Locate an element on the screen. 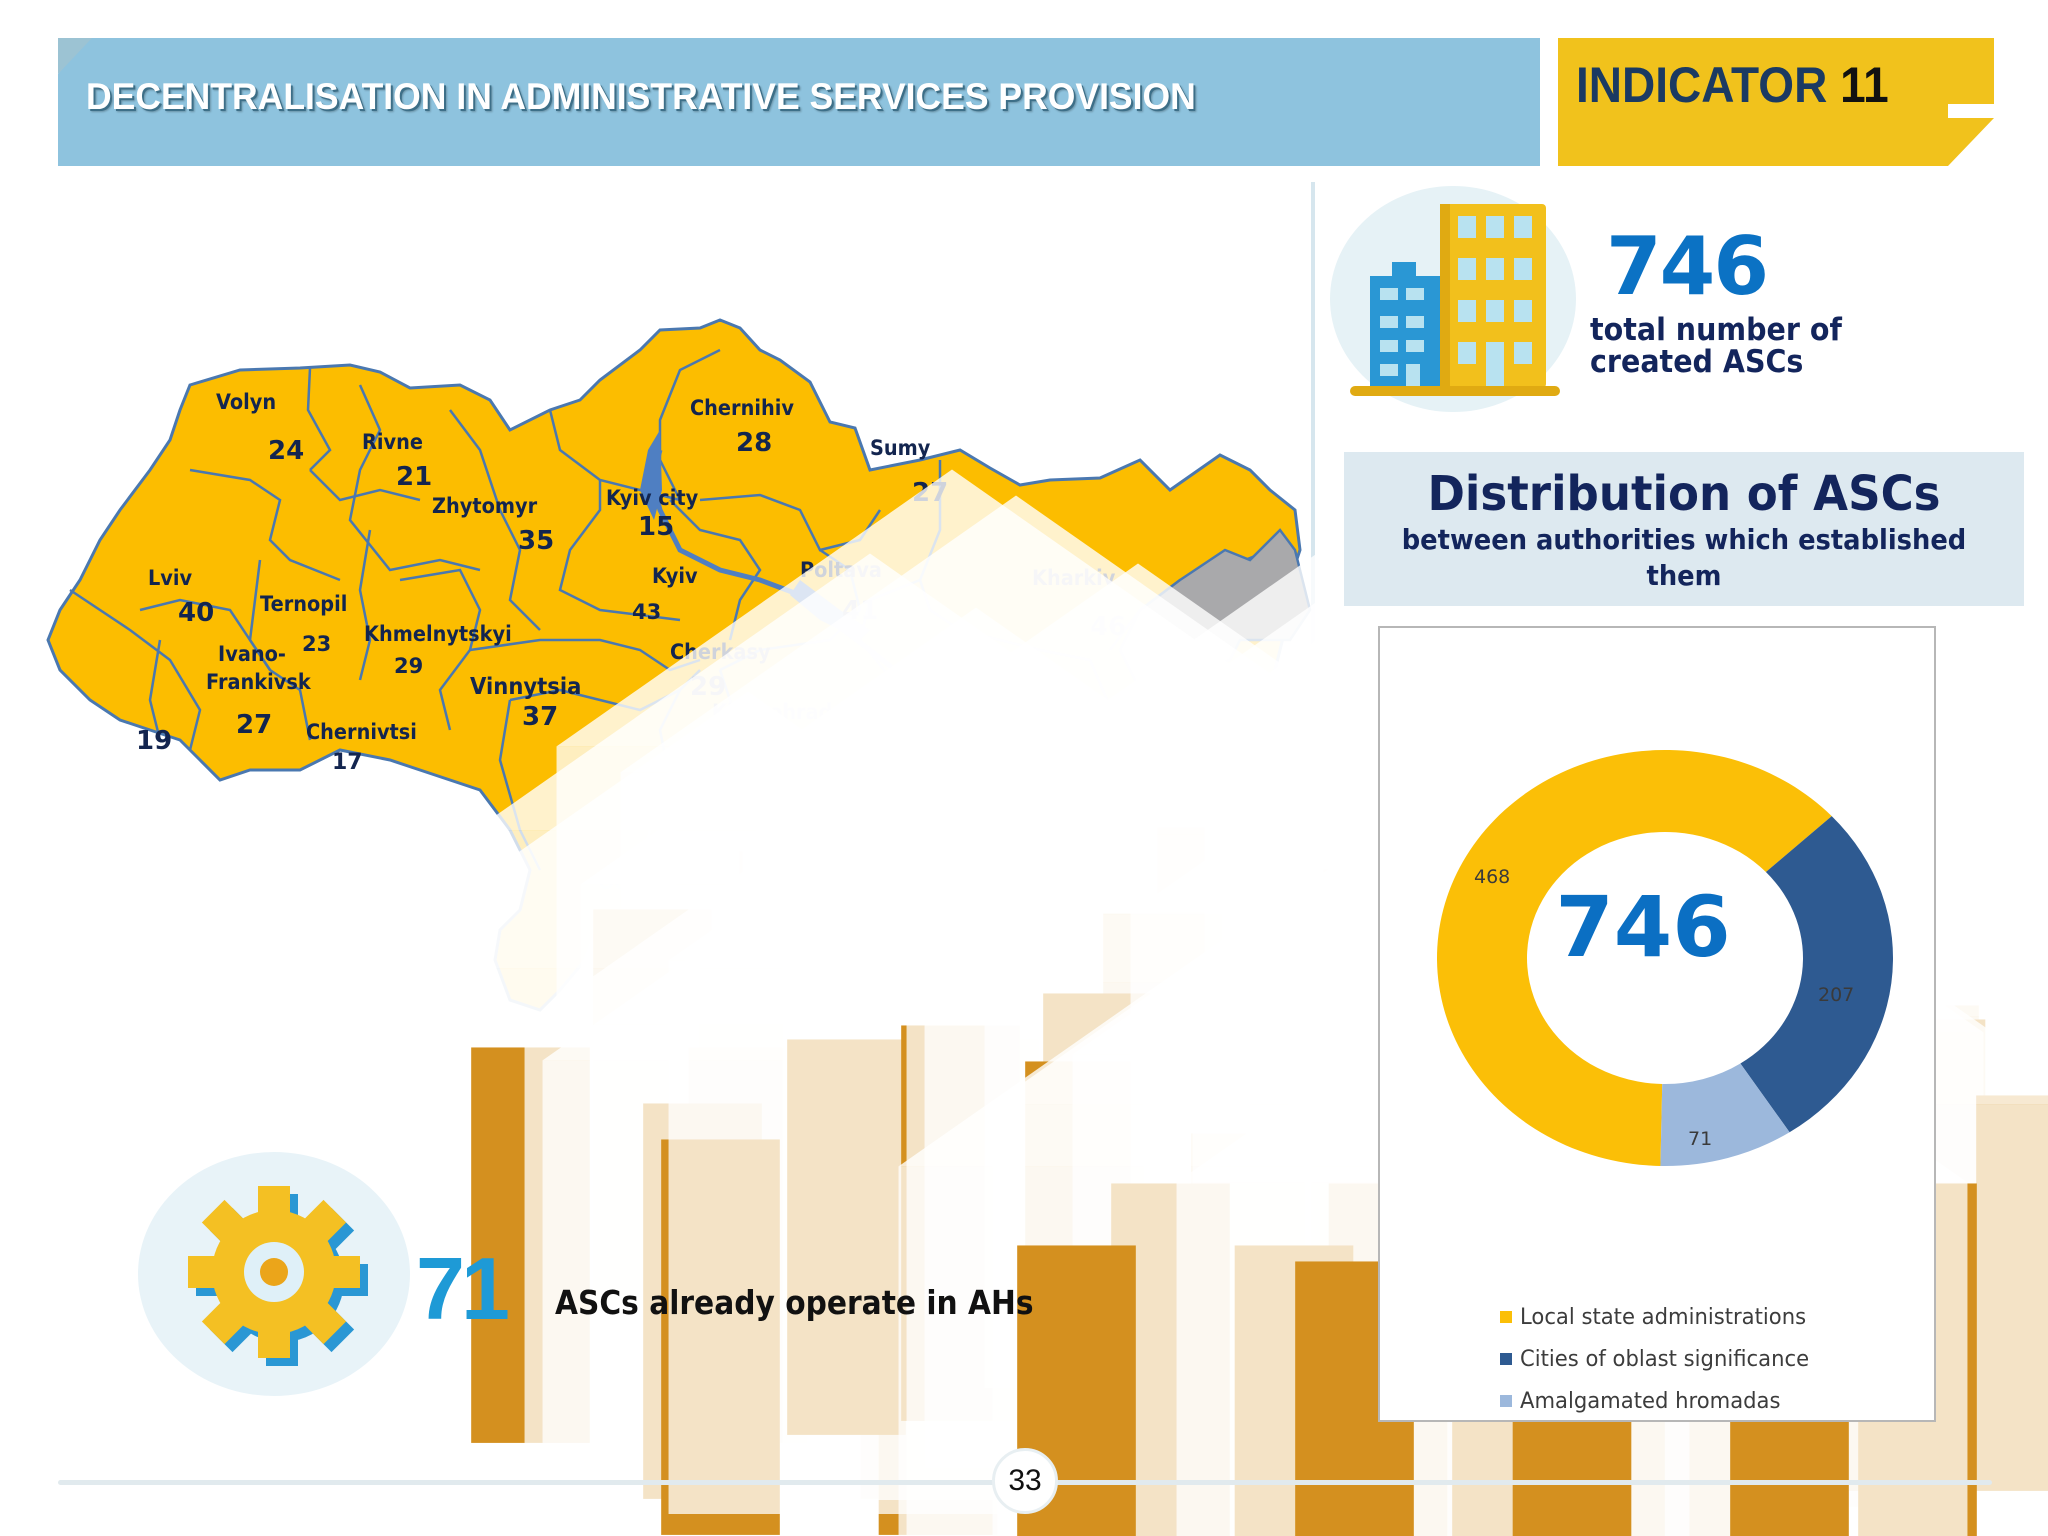  total-asc-count: 746 is located at coordinates (1687, 266).